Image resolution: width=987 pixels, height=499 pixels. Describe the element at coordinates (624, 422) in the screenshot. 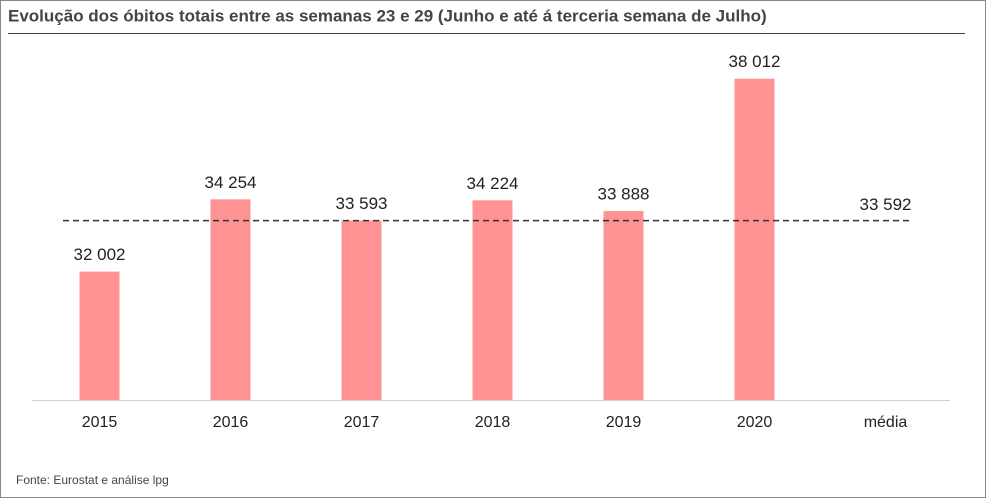

I see `x-tick-label: 2019` at that location.